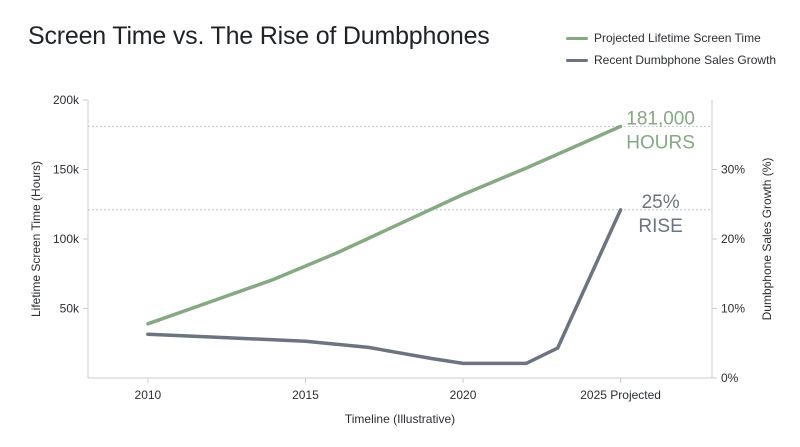 The width and height of the screenshot is (800, 447). I want to click on y-left-tick-label: 50k, so click(70, 309).